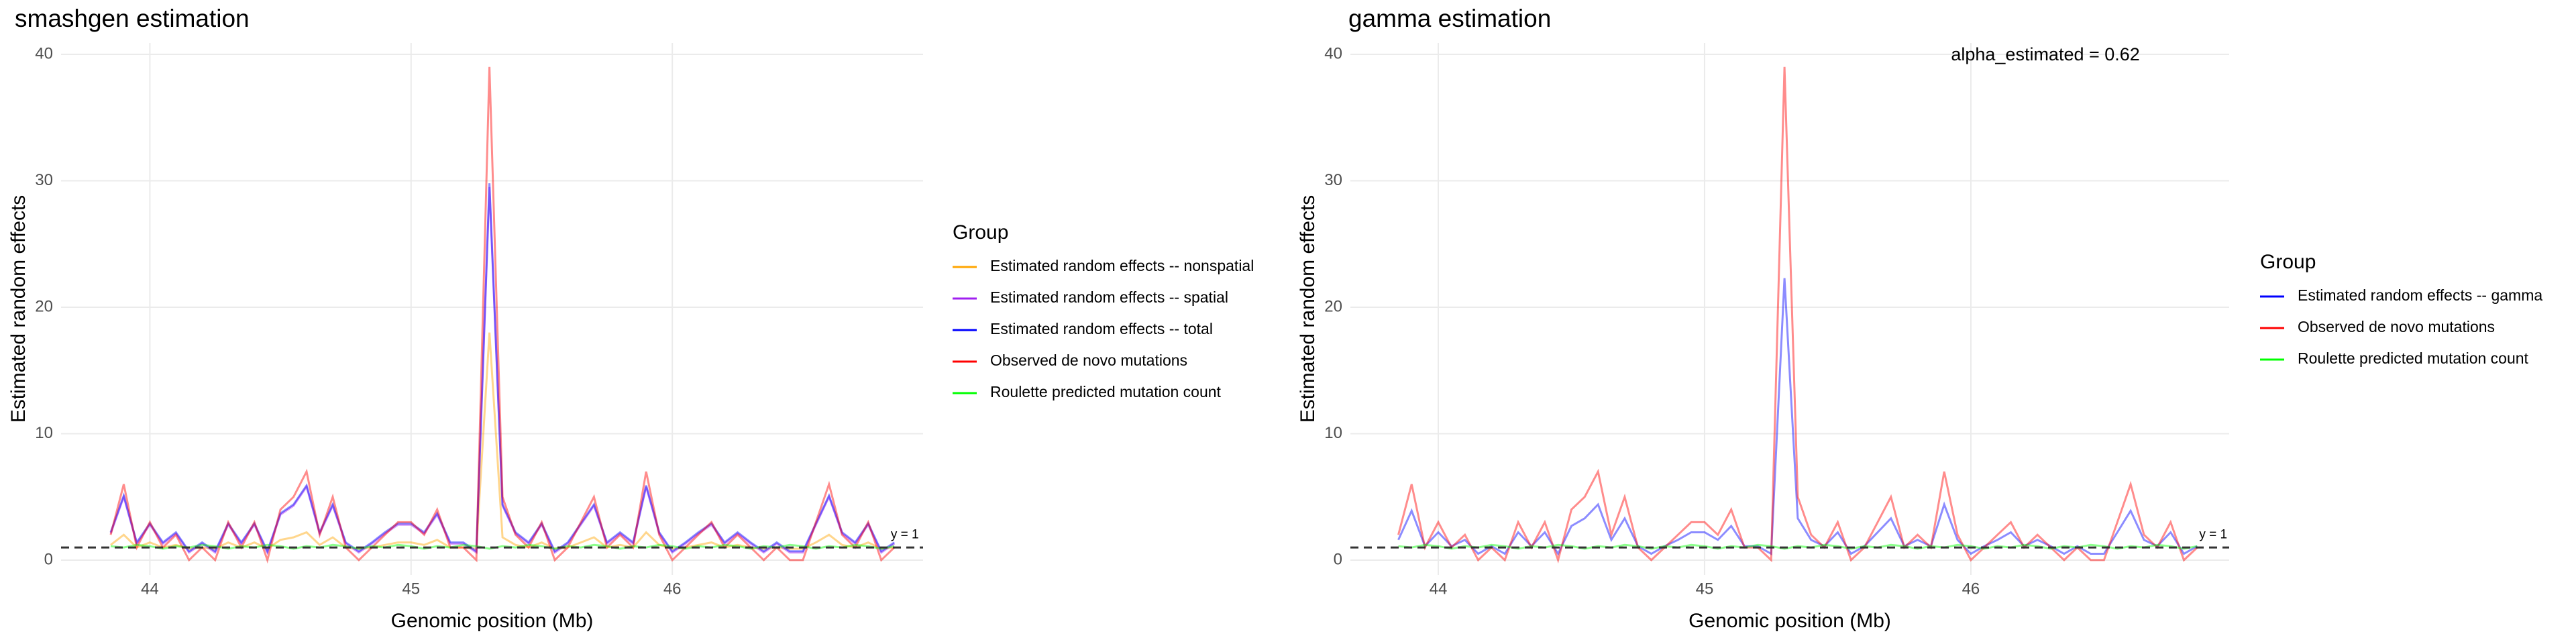 The width and height of the screenshot is (2576, 644). I want to click on chart-title: smashgen estimation, so click(132, 18).